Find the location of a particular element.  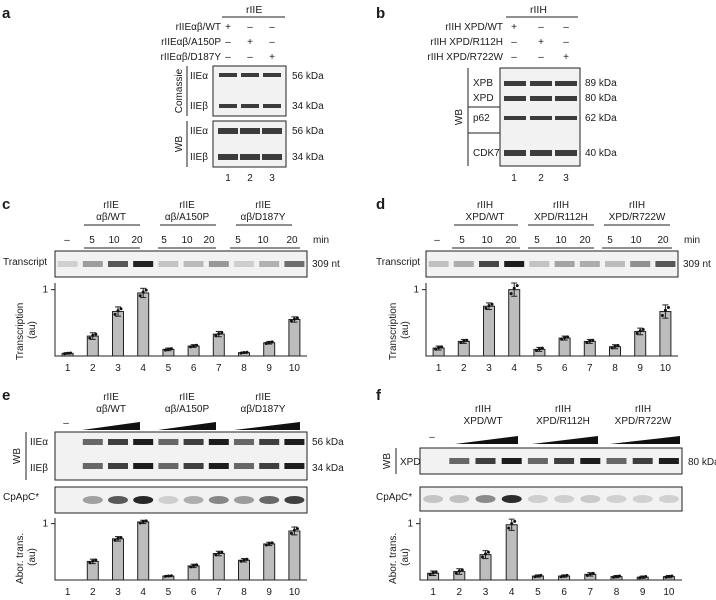

blot-label: Transcript is located at coordinates (398, 262).